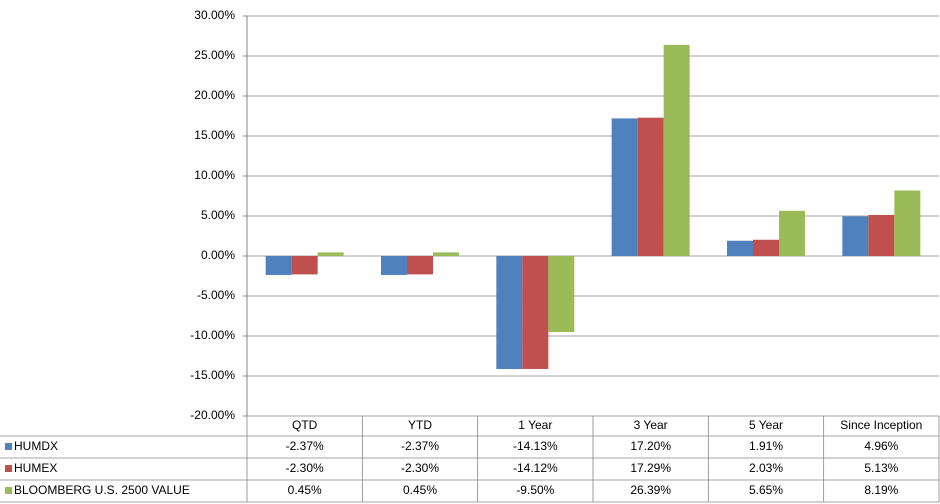  What do you see at coordinates (212, 335) in the screenshot?
I see `y-tick-label: -10.00%` at bounding box center [212, 335].